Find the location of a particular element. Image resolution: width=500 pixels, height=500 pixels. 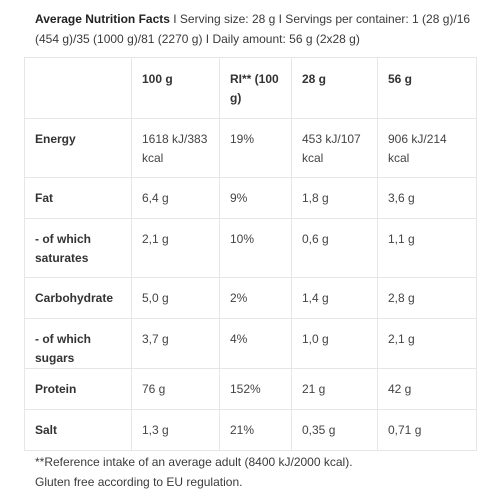

cell-56g: 2,8 g is located at coordinates (427, 298).